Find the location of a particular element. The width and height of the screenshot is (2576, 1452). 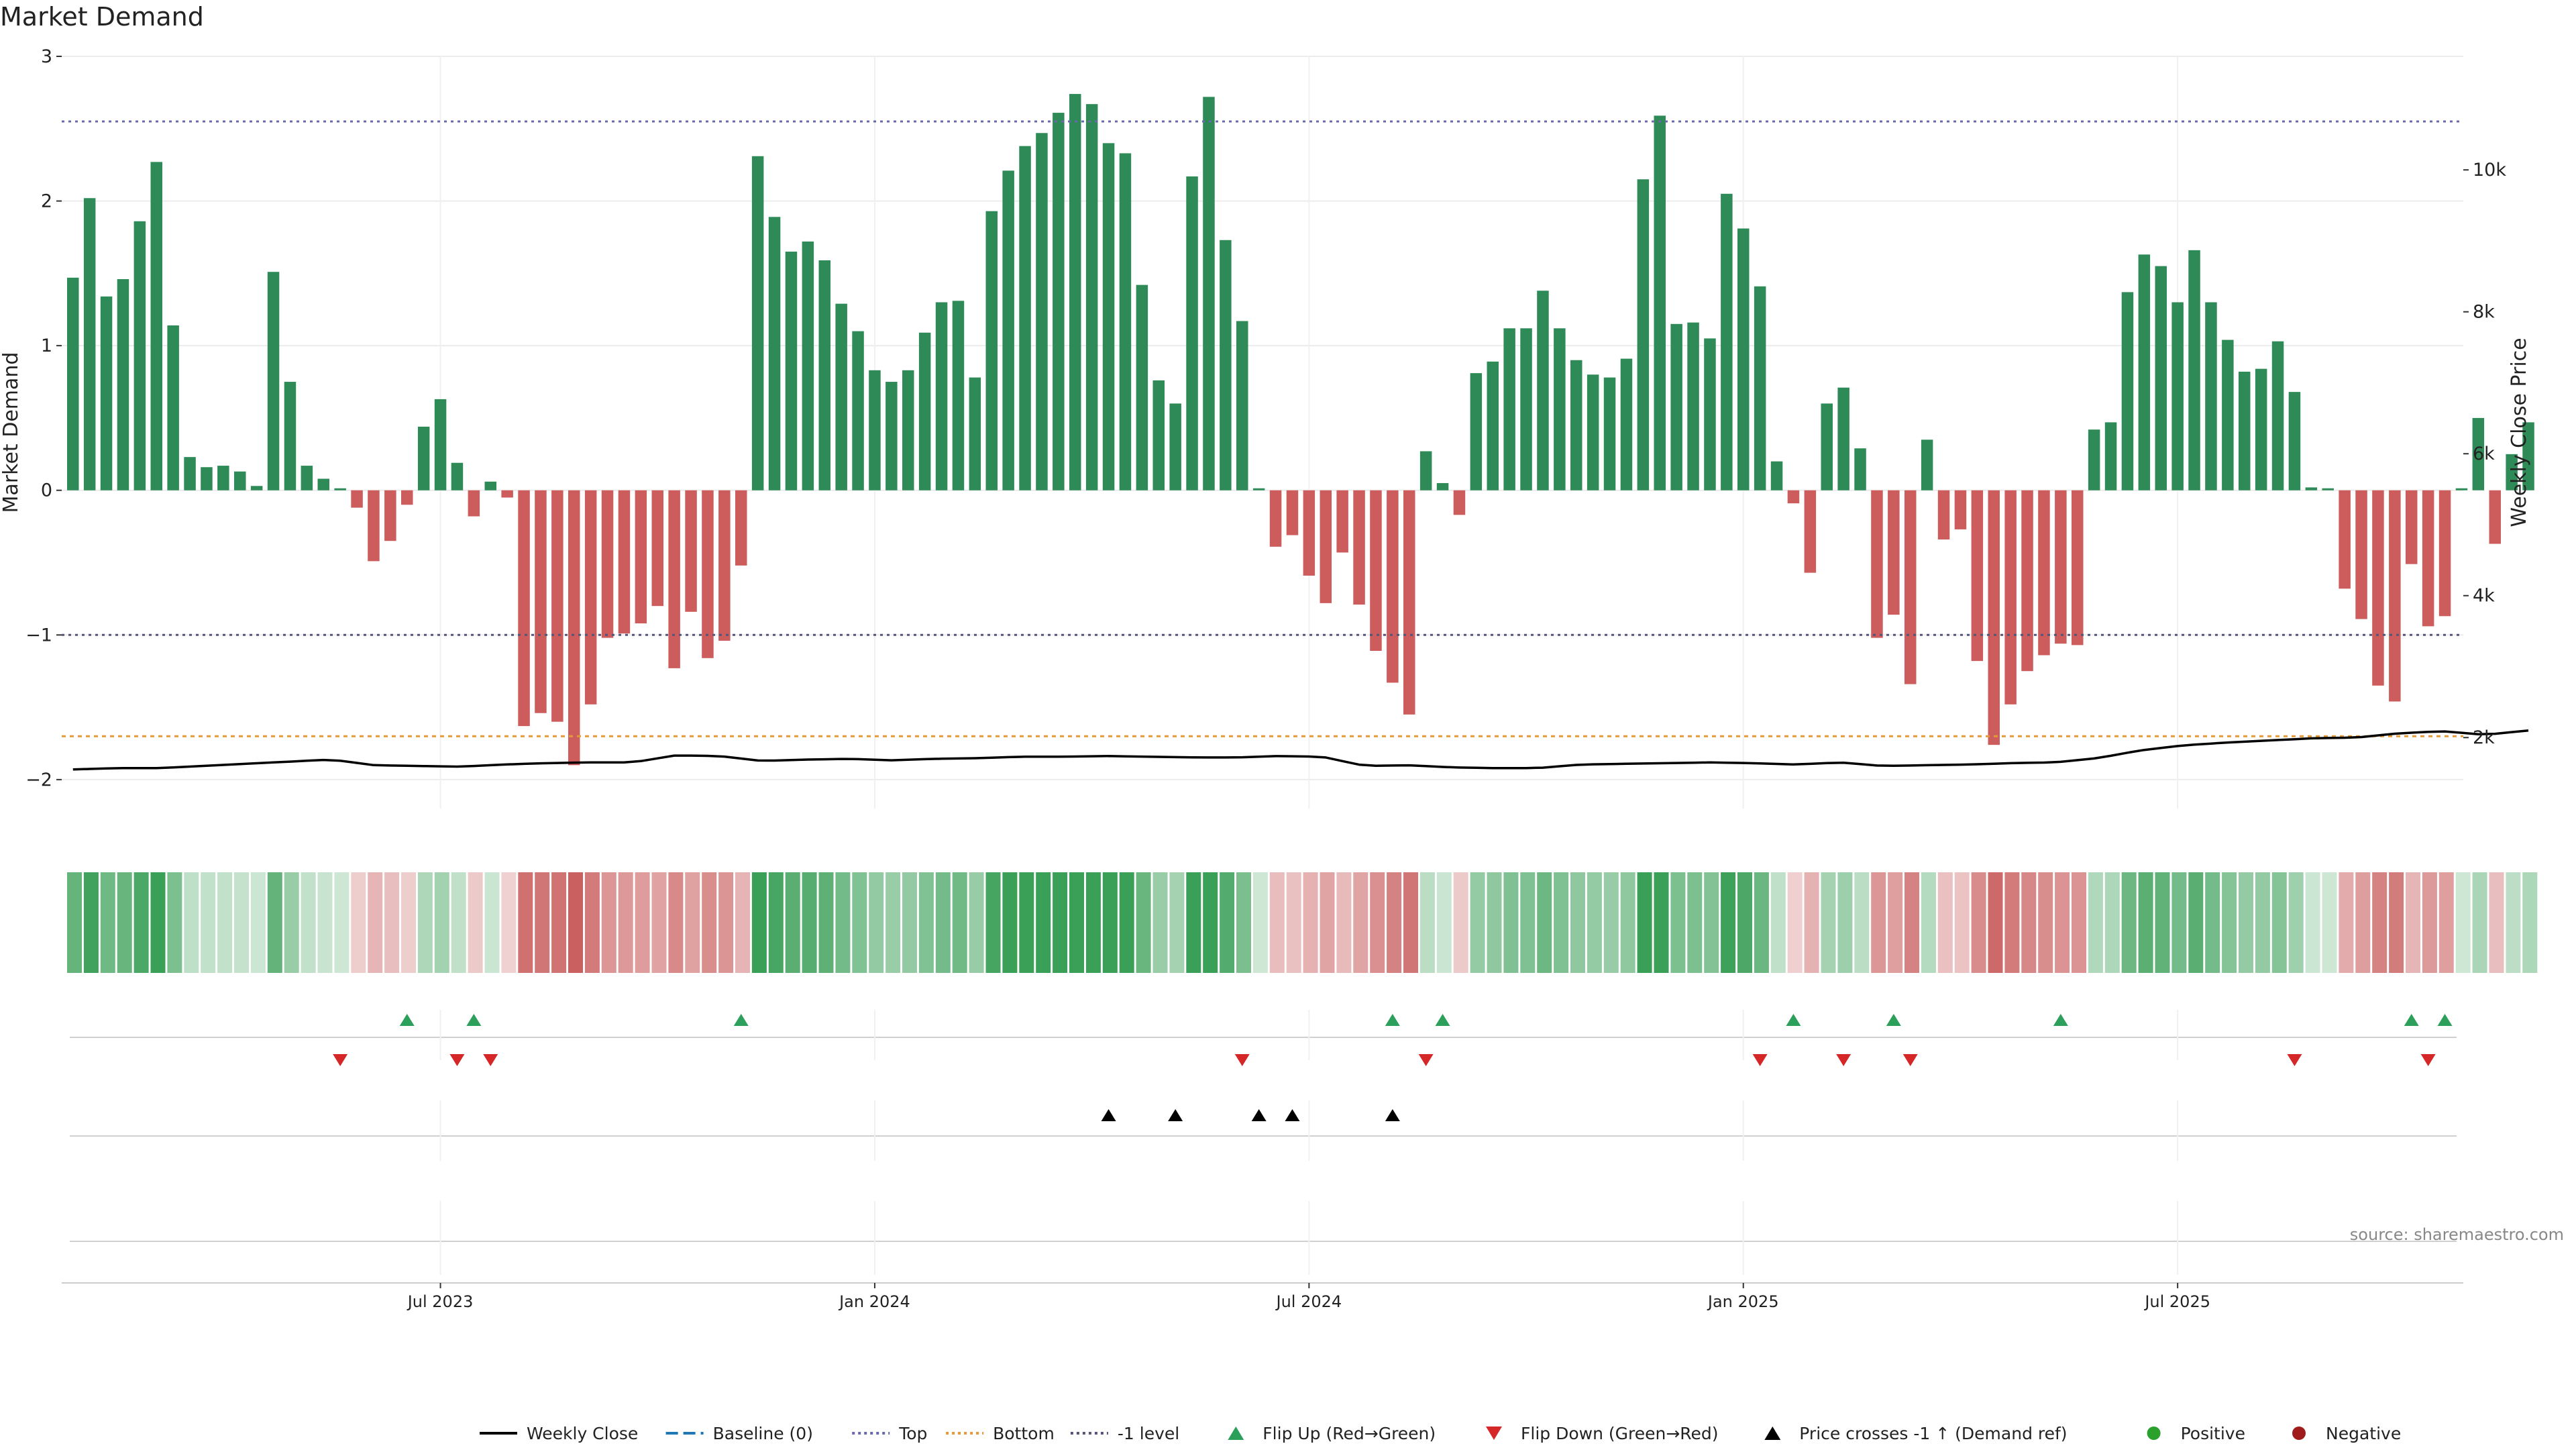

price-cross-marker is located at coordinates (1175, 1115).